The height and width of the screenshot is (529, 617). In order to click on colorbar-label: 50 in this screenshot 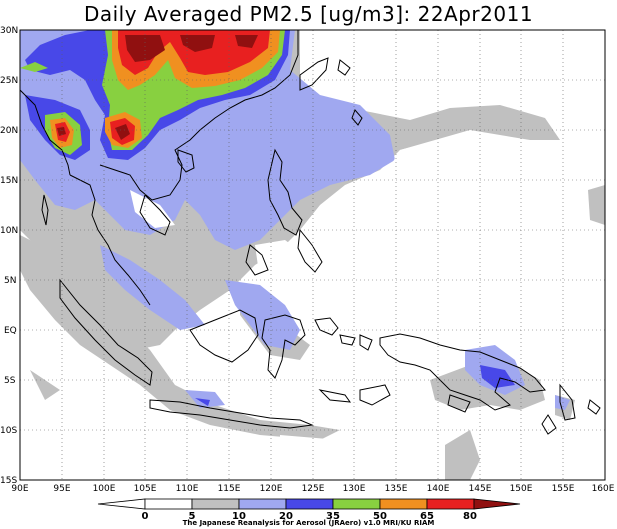, I will do `click(380, 516)`.